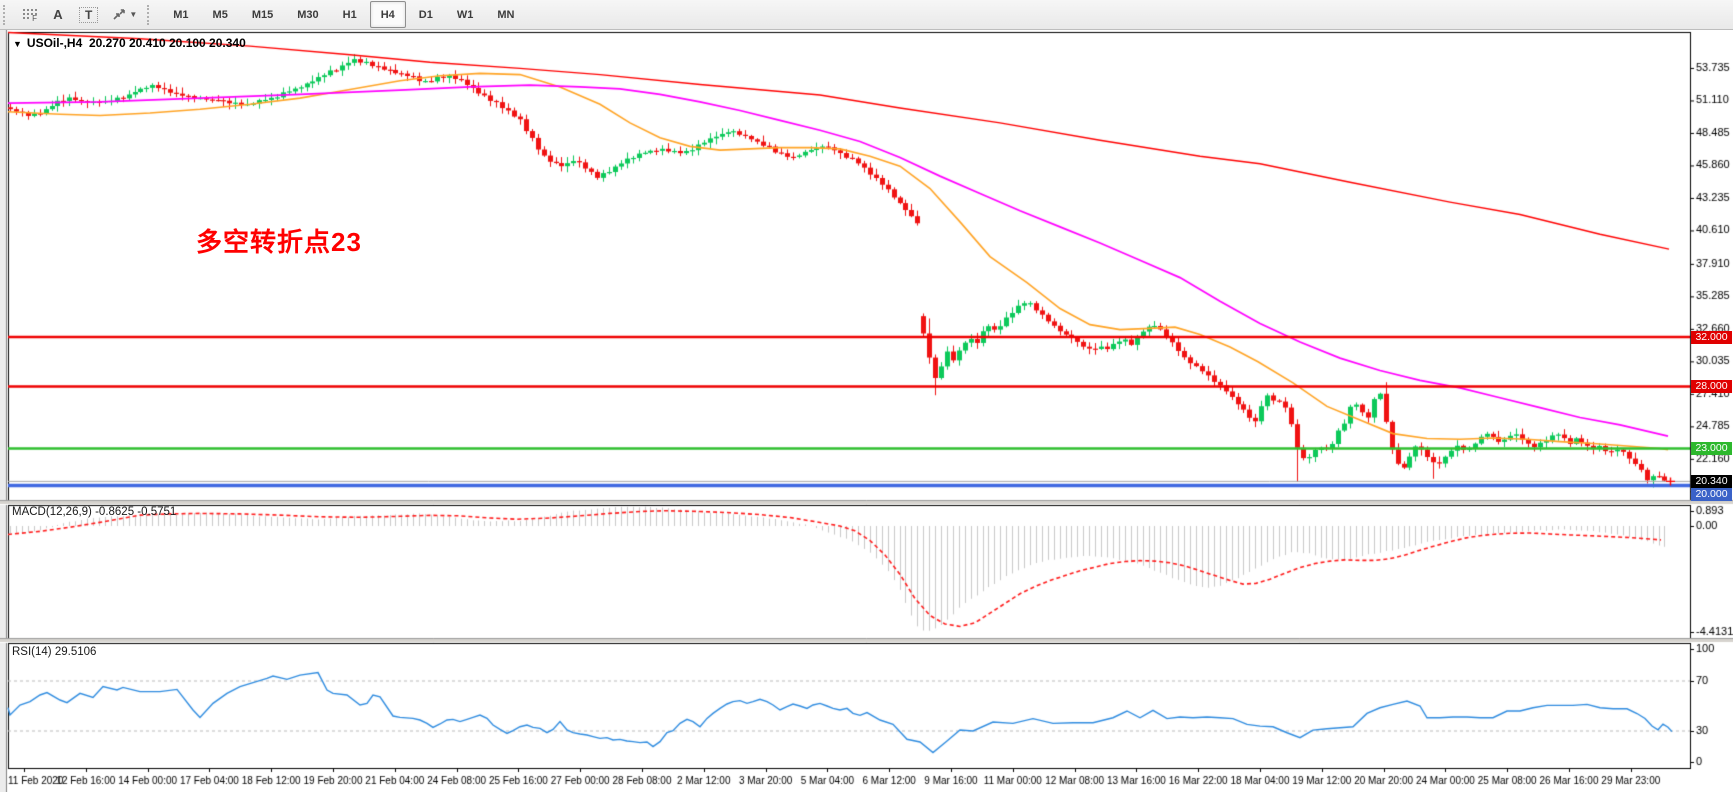 Image resolution: width=1733 pixels, height=792 pixels. I want to click on macd-values: -0.8625 -0.5751, so click(136, 512).